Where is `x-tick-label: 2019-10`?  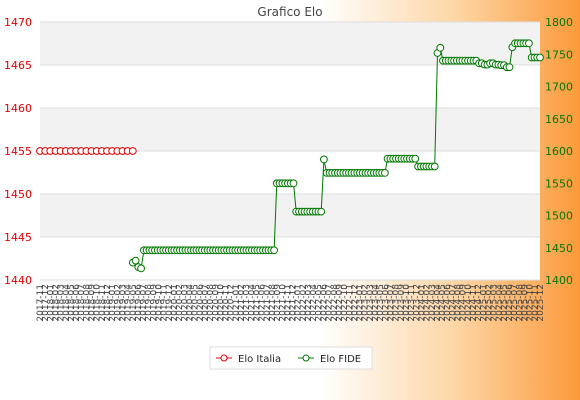
x-tick-label: 2019-10 is located at coordinates (160, 303).